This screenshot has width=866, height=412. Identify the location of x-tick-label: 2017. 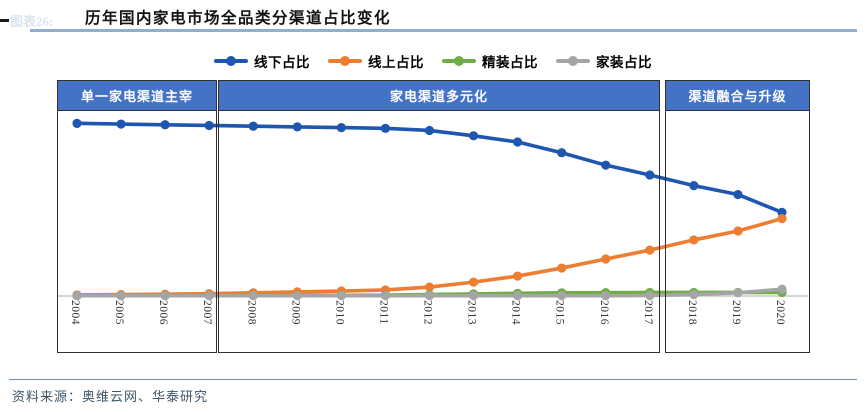
(647, 312).